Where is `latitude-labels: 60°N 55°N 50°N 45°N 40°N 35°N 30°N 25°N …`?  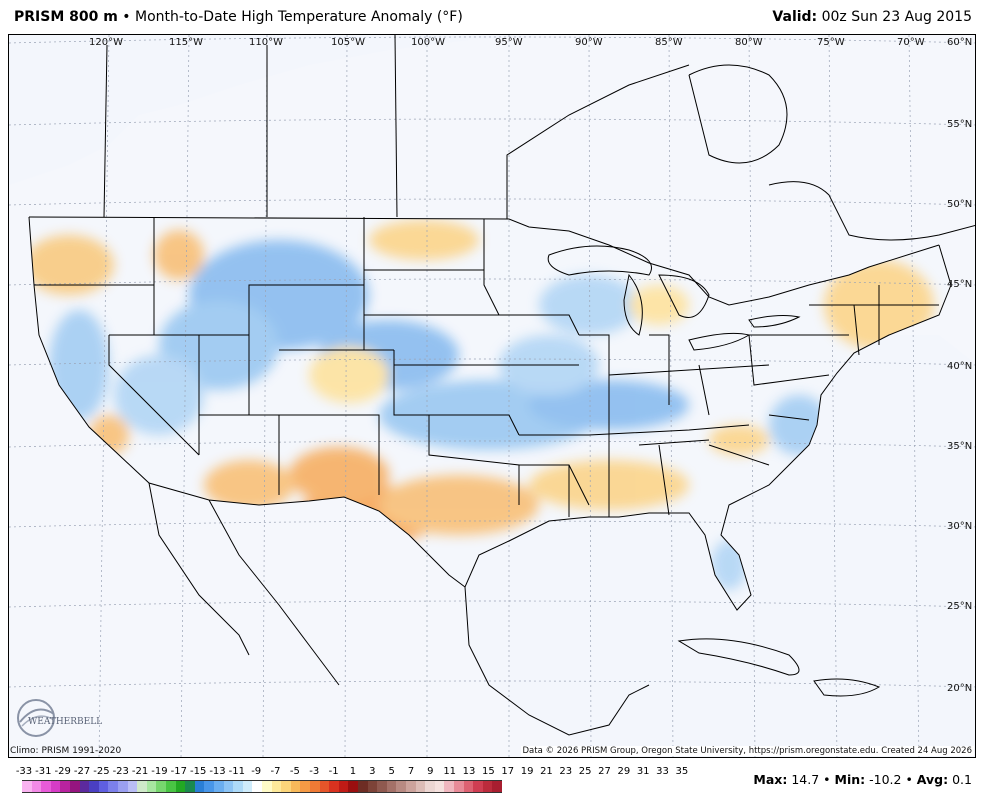
latitude-labels: 60°N 55°N 50°N 45°N 40°N 35°N 30°N 25°N … is located at coordinates (959, 365).